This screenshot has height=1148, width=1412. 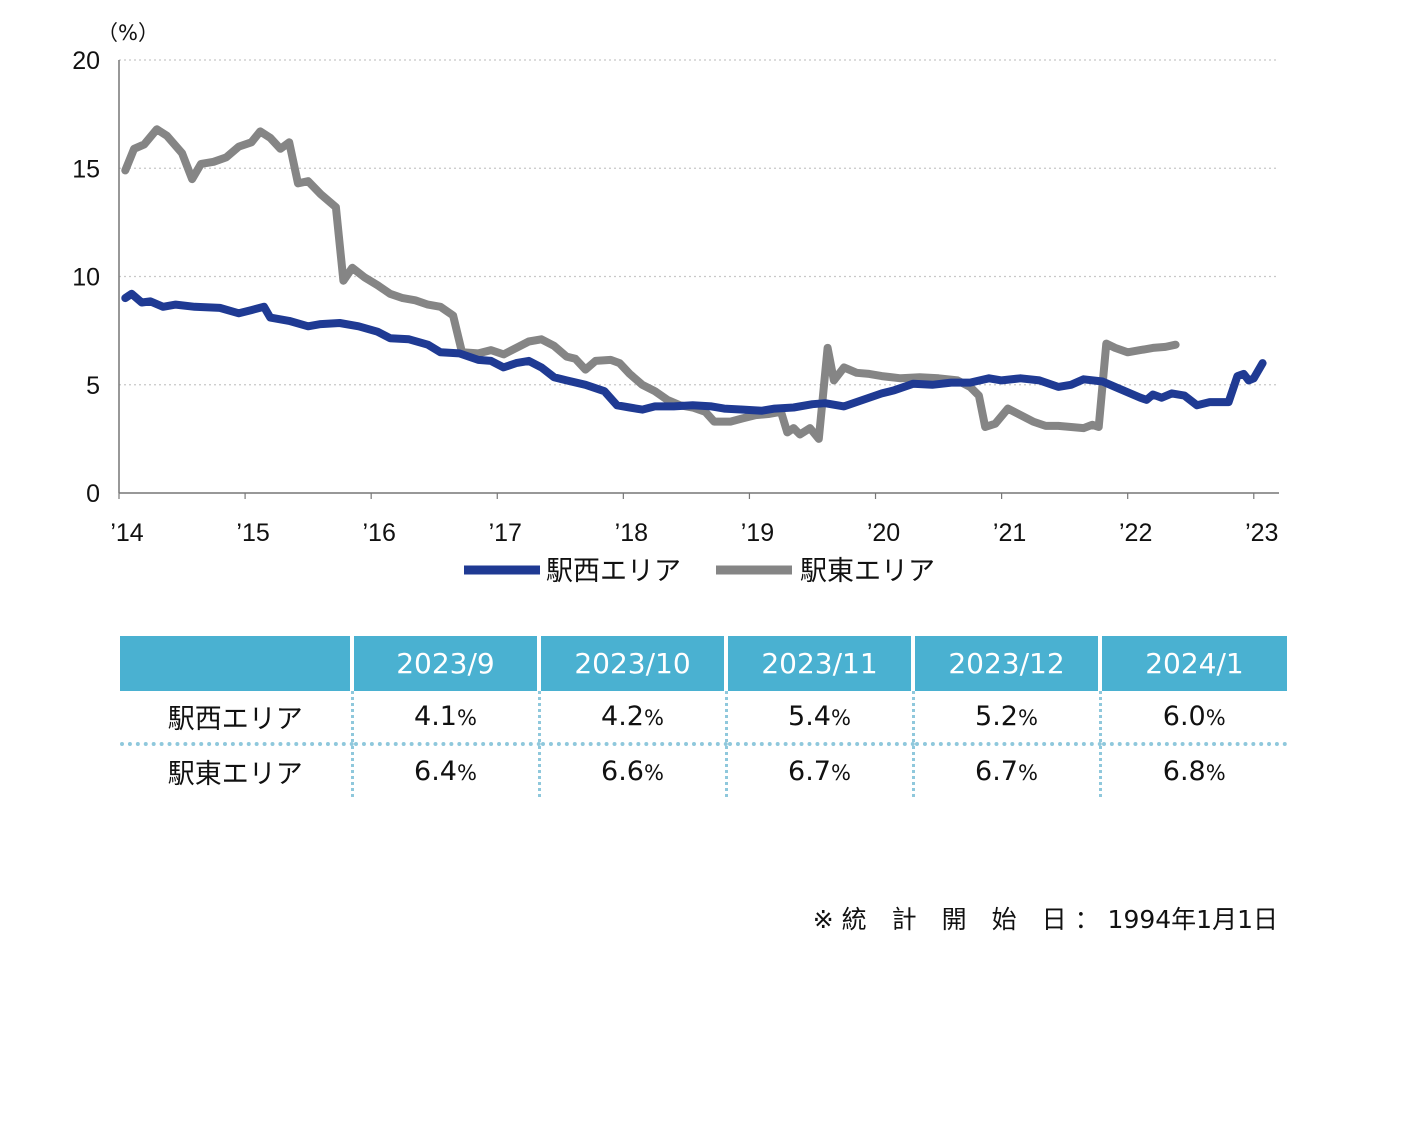 I want to click on table-header-cell: 2023/12, so click(x=1005, y=663).